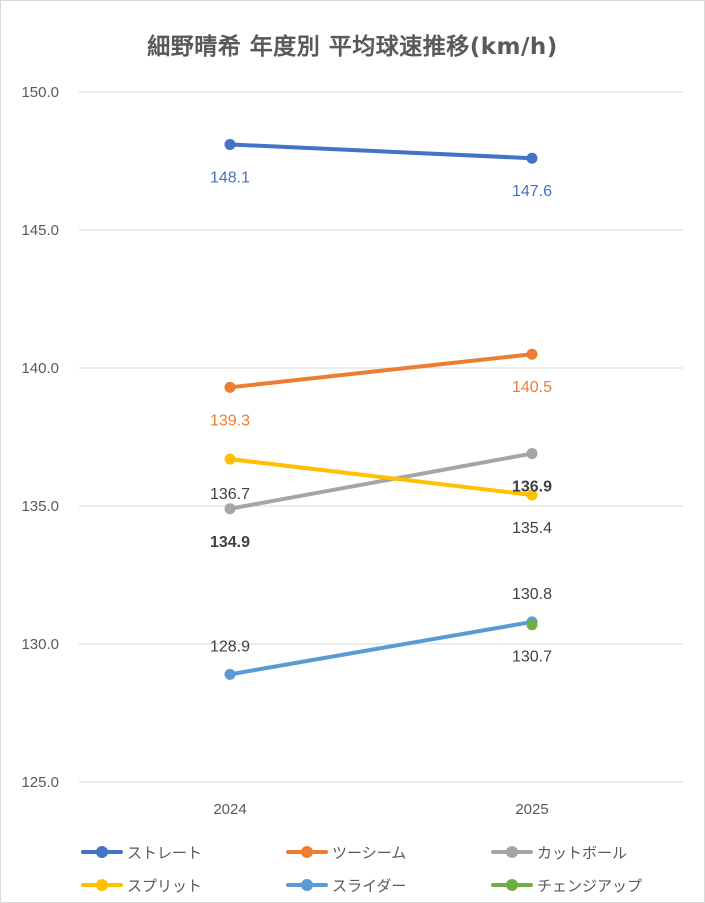 The width and height of the screenshot is (705, 903). What do you see at coordinates (230, 646) in the screenshot?
I see `data-label: 128.9` at bounding box center [230, 646].